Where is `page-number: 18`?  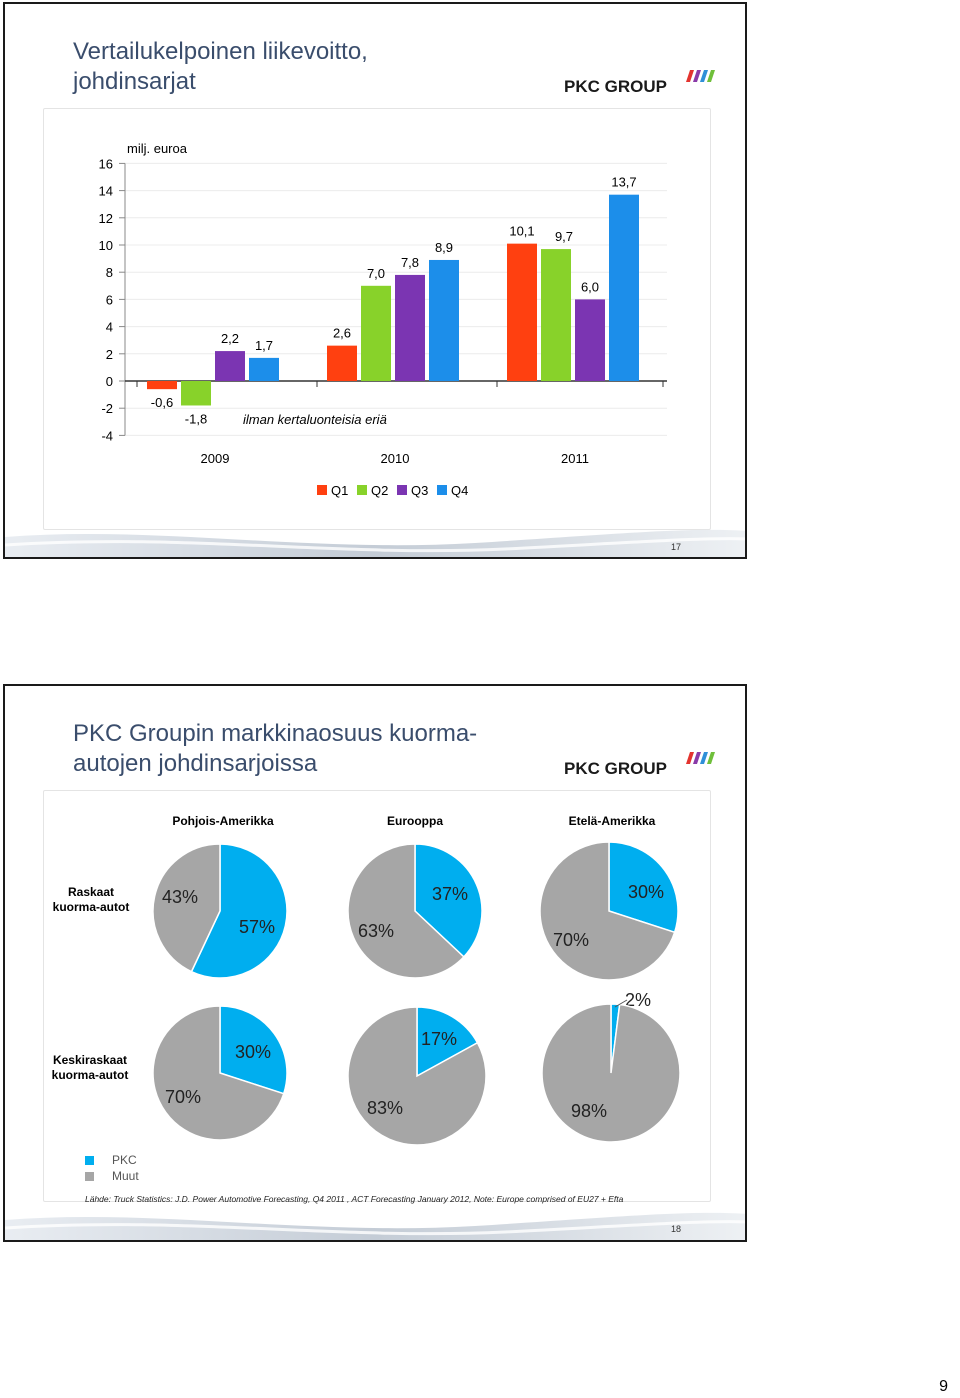 page-number: 18 is located at coordinates (675, 1229).